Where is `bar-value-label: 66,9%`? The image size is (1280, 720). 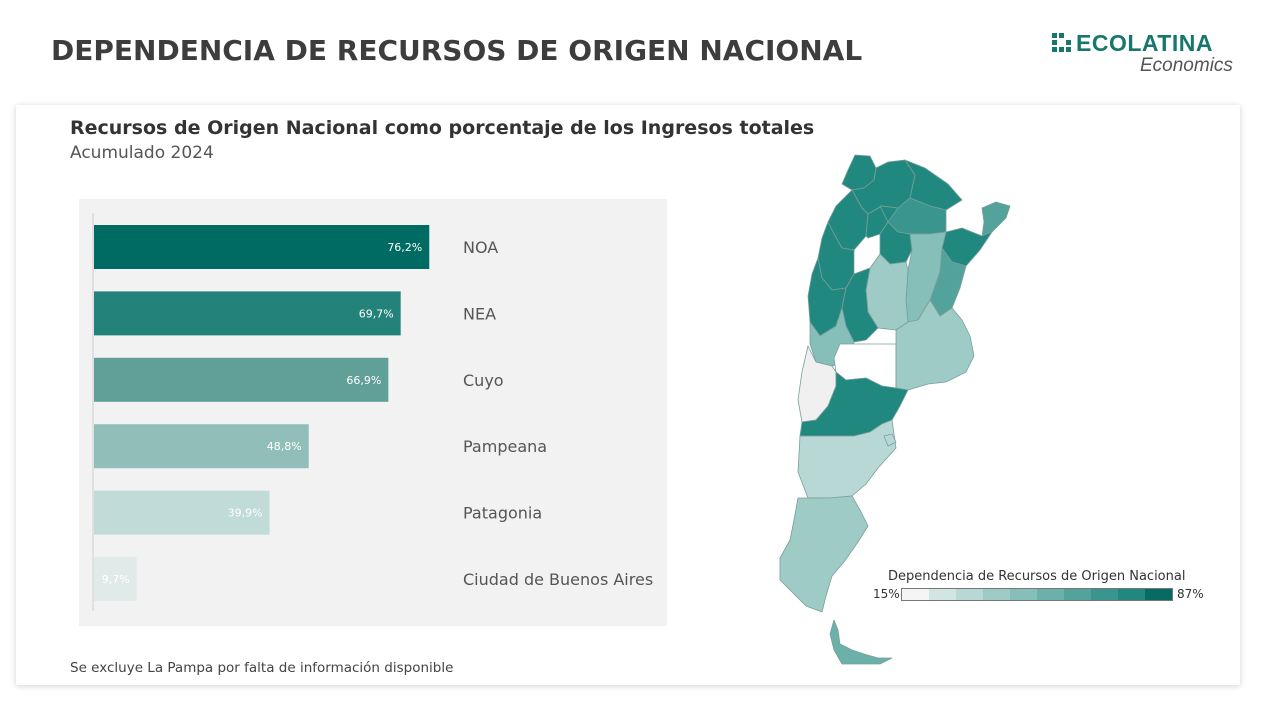
bar-value-label: 66,9% is located at coordinates (363, 380).